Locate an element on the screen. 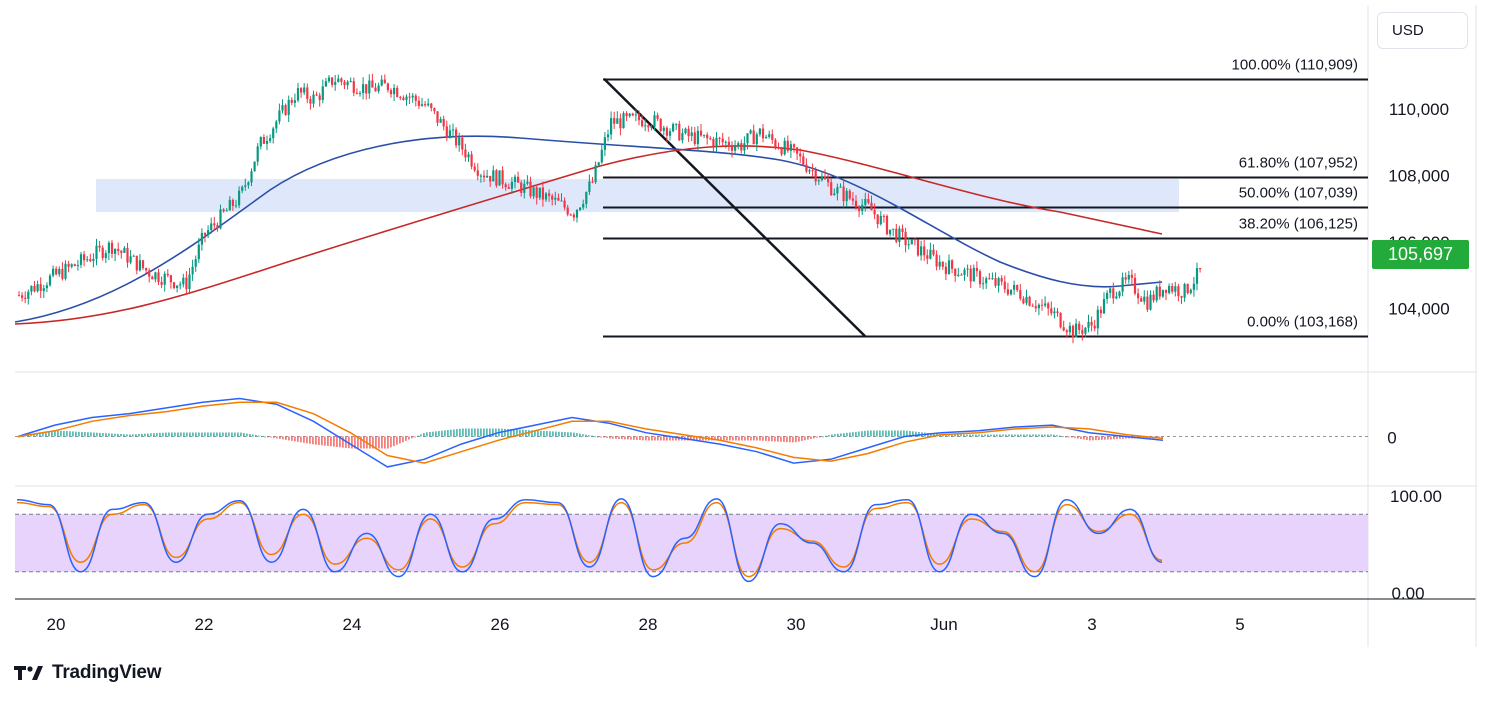  stochastic-k-line is located at coordinates (589, 540).